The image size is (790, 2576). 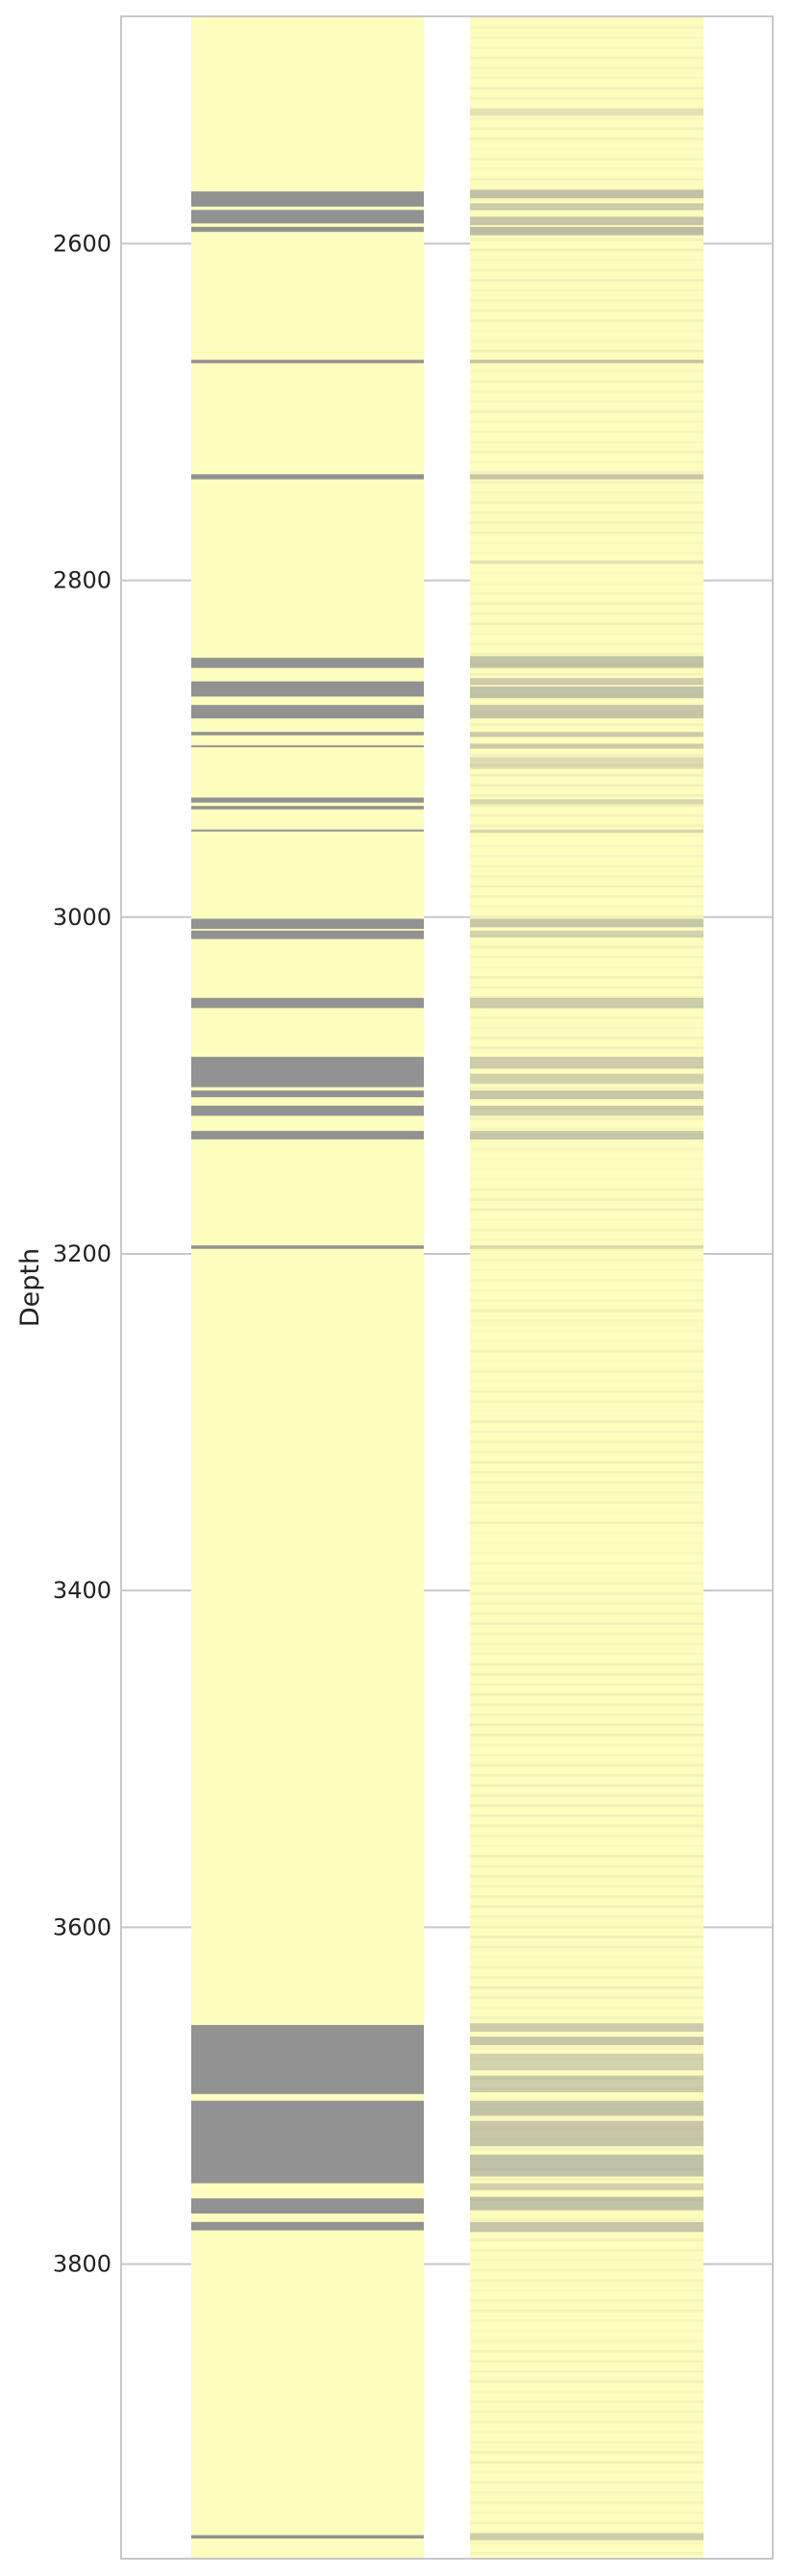 I want to click on y-tick-label-2800: 2800, so click(x=82, y=580).